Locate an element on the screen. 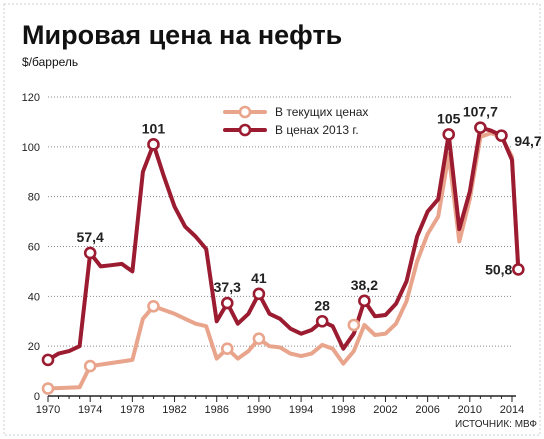 Image resolution: width=544 pixels, height=439 pixels. data-label: 94,7 is located at coordinates (527, 141).